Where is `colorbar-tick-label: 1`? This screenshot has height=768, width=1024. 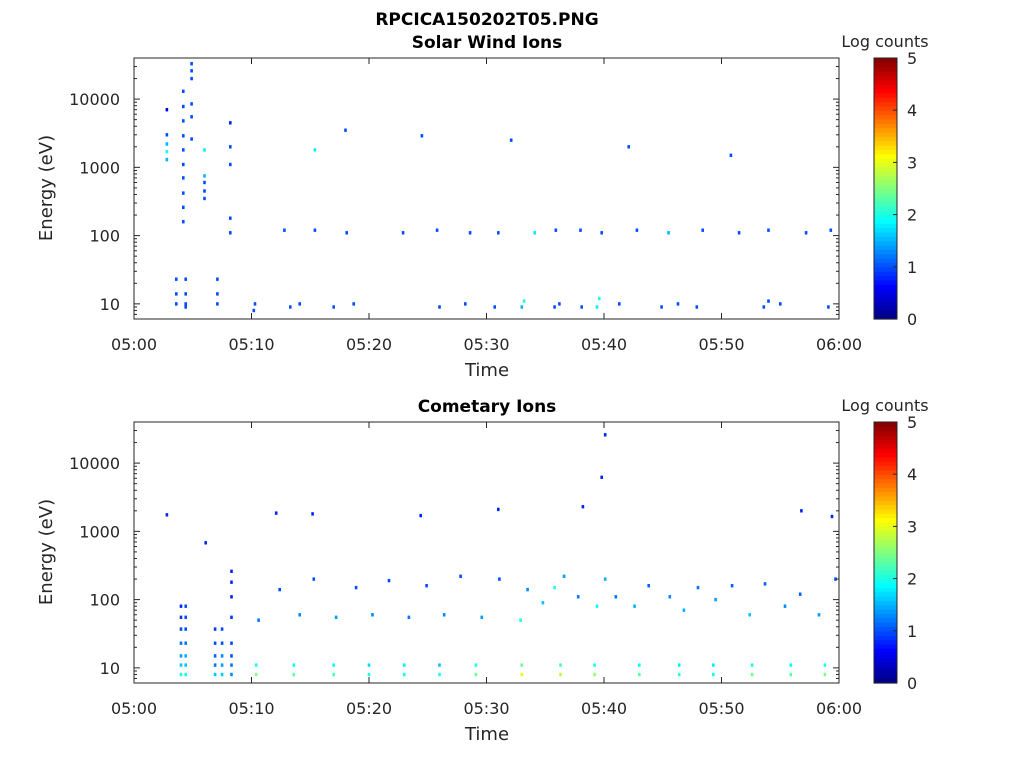 colorbar-tick-label: 1 is located at coordinates (912, 631).